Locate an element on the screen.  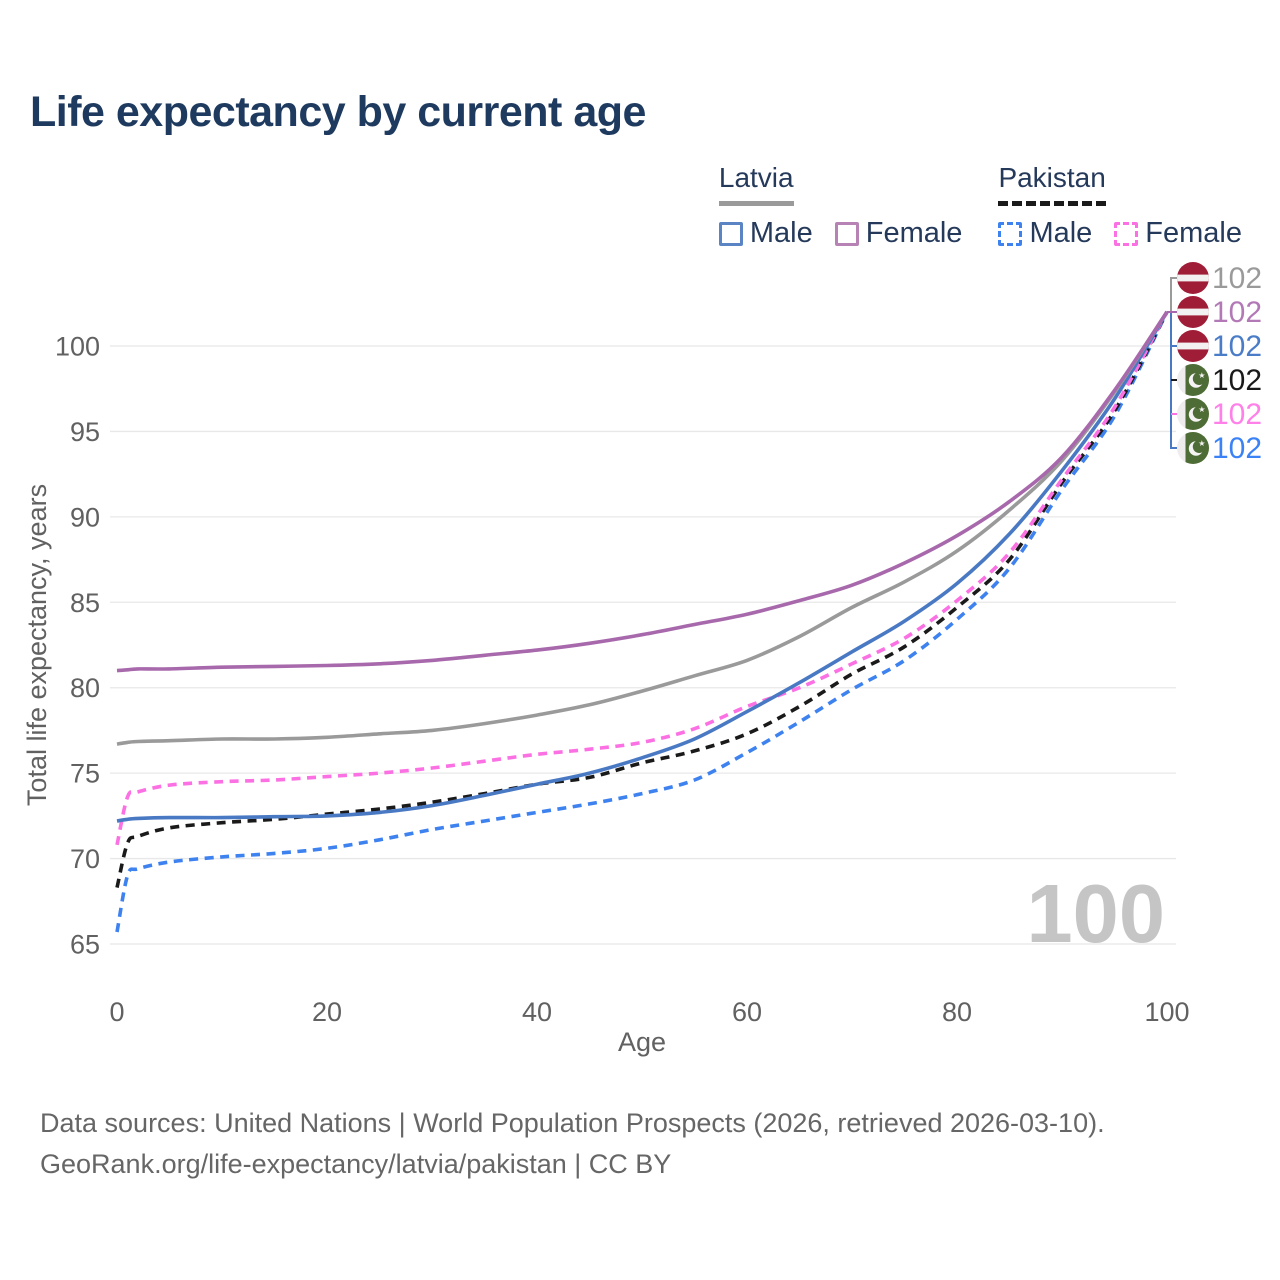
x-tick-label: 80 is located at coordinates (957, 1012).